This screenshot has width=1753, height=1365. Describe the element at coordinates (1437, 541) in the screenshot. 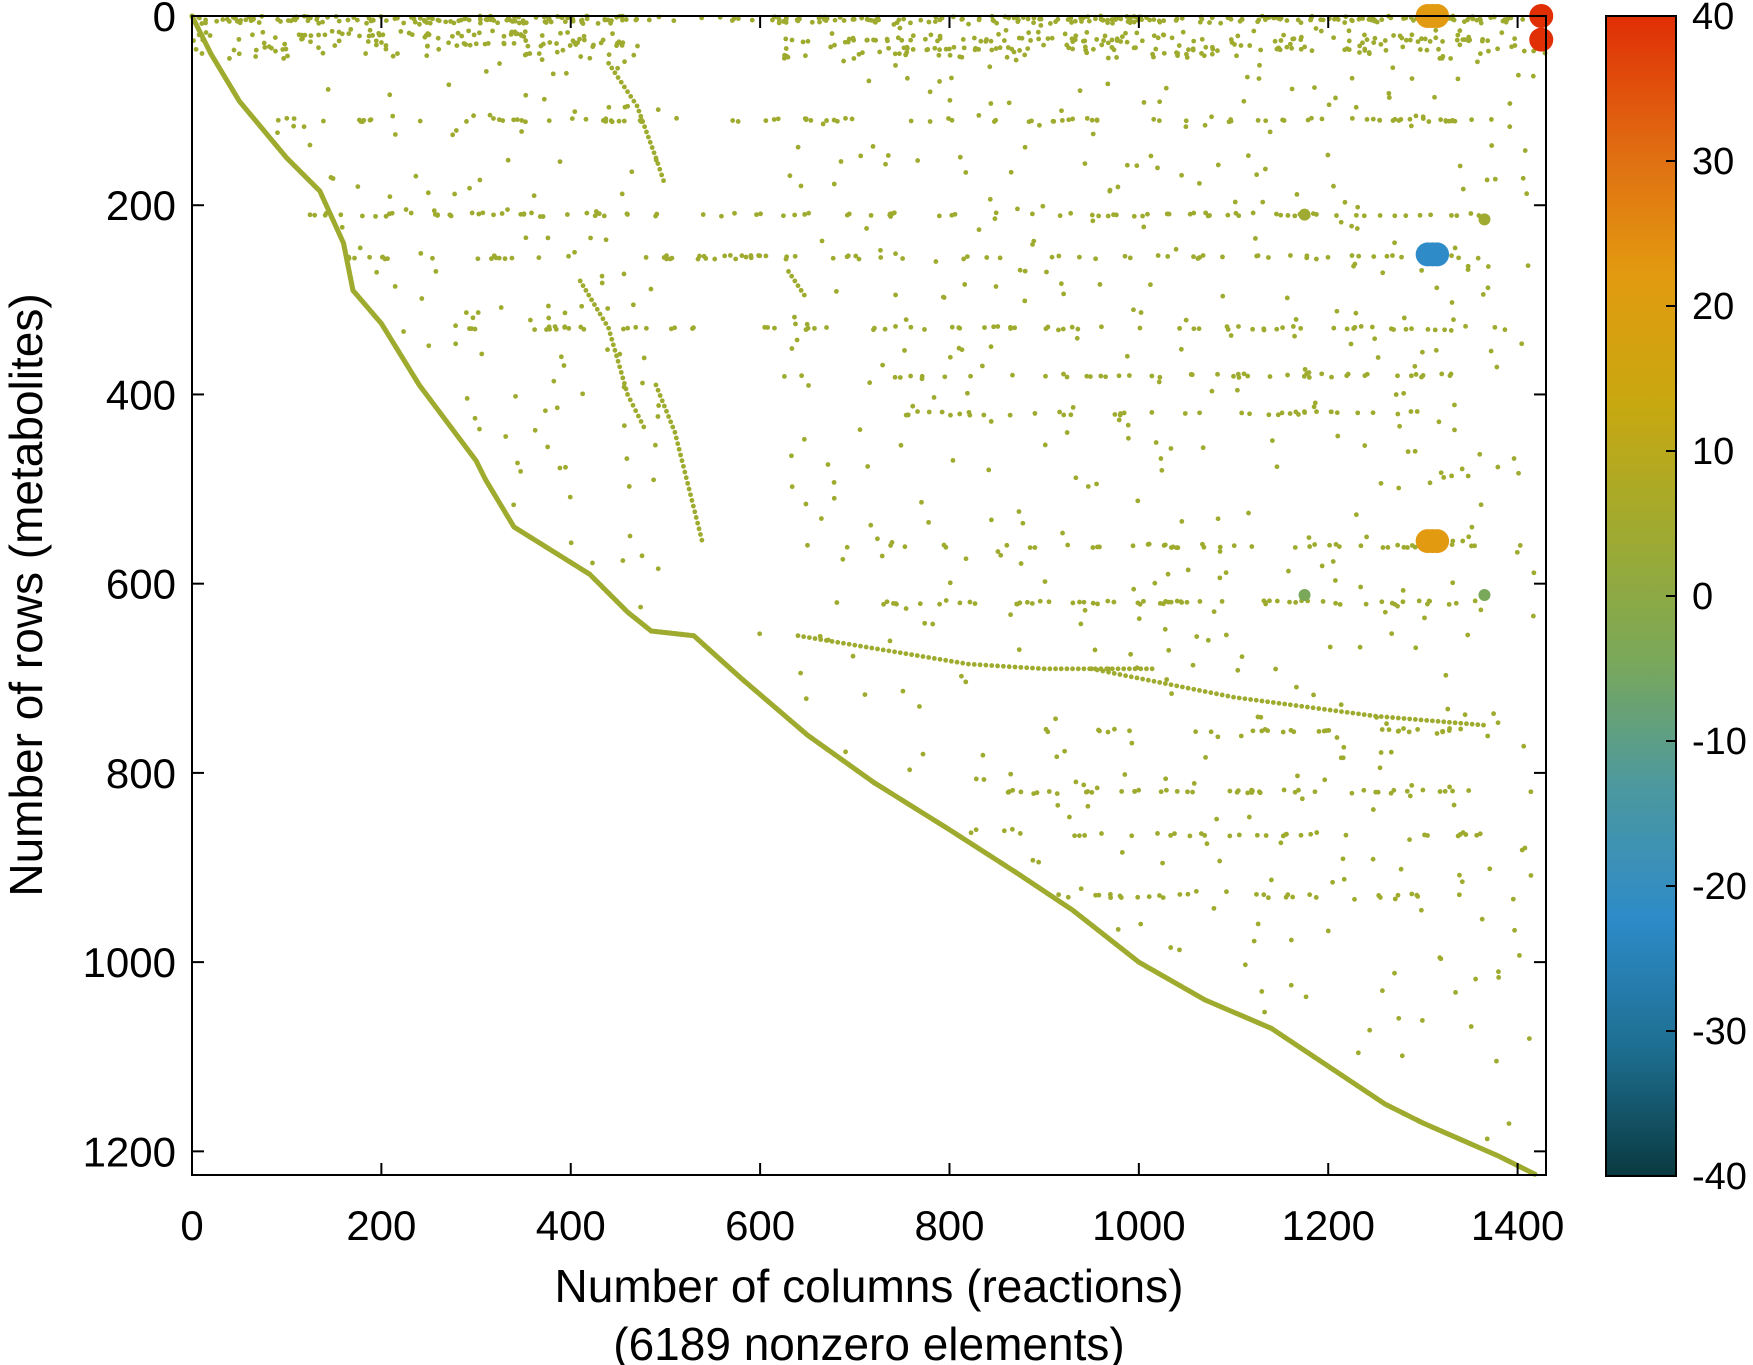

I see `highlighted-entry` at that location.